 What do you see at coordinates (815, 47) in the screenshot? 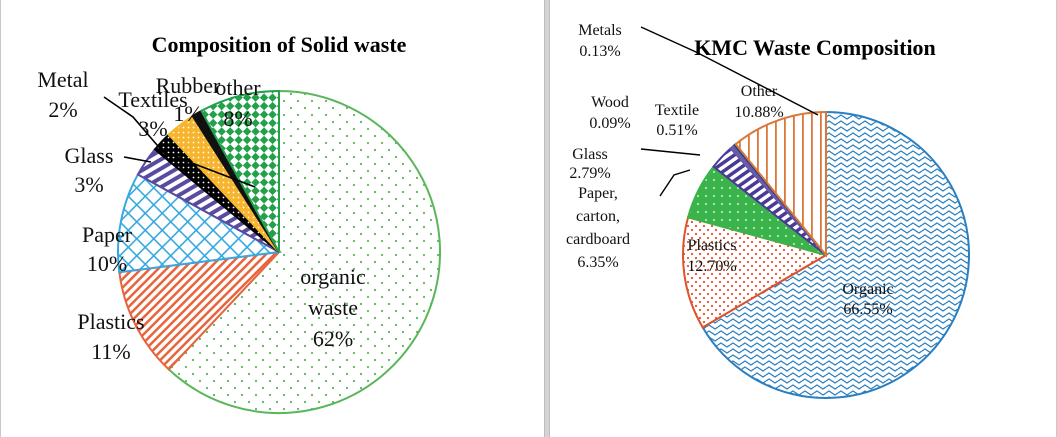
I see `chart-title: KMC Waste Composition` at bounding box center [815, 47].